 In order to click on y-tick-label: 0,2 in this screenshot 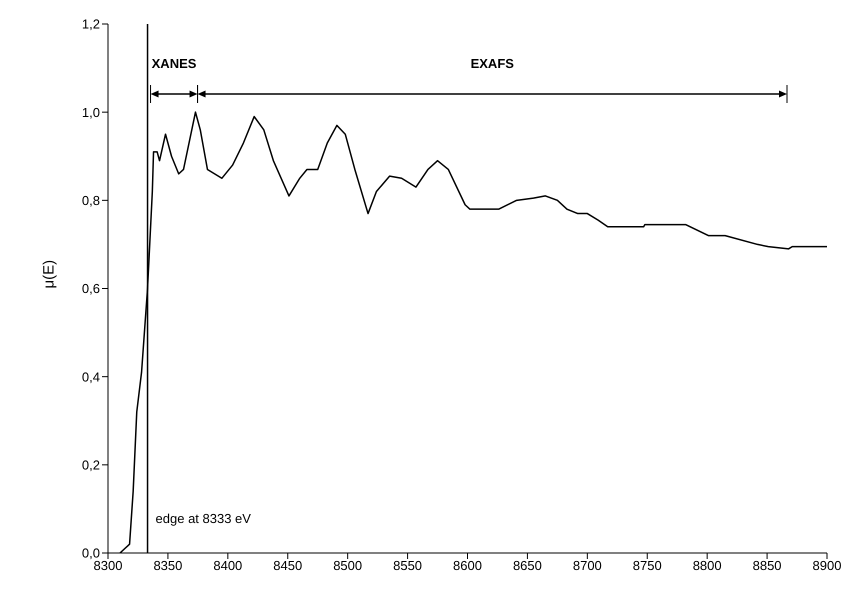, I will do `click(91, 464)`.